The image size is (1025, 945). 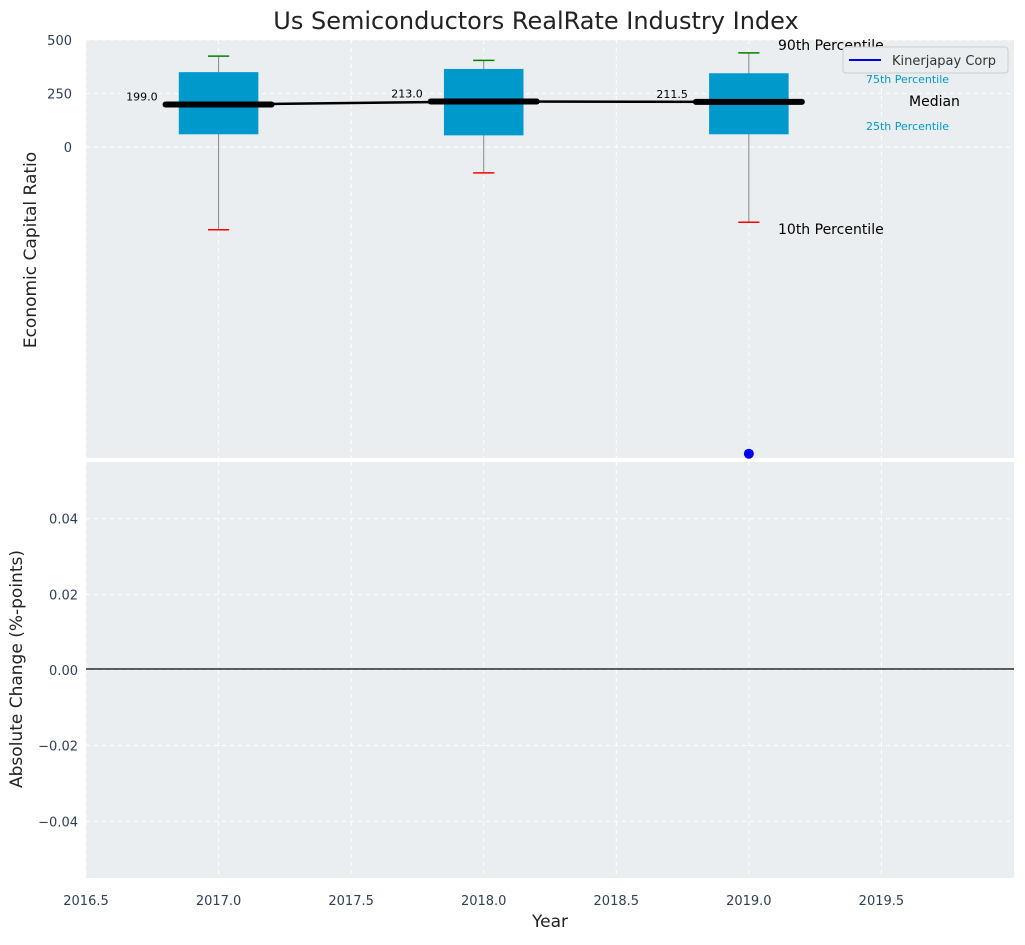 I want to click on median-value-label: 199.0, so click(x=142, y=97).